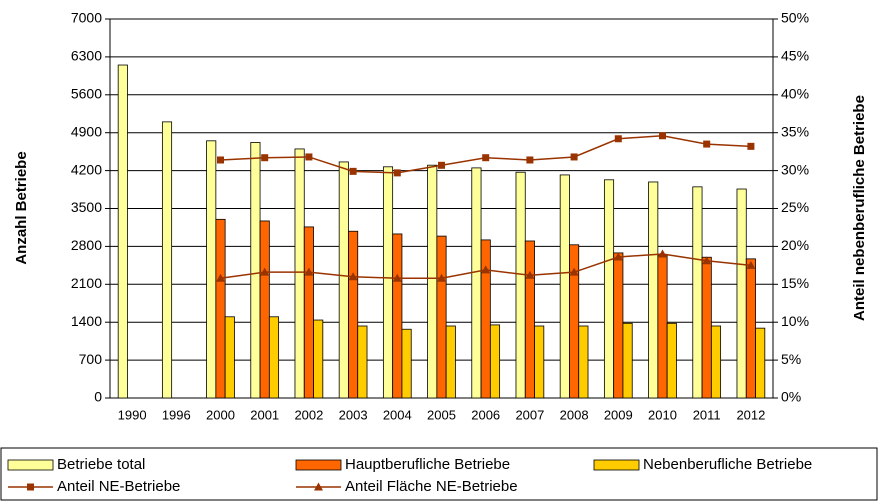  What do you see at coordinates (859, 208) in the screenshot?
I see `y2-axis-label: Anteil nebenberufliche Betriebe` at bounding box center [859, 208].